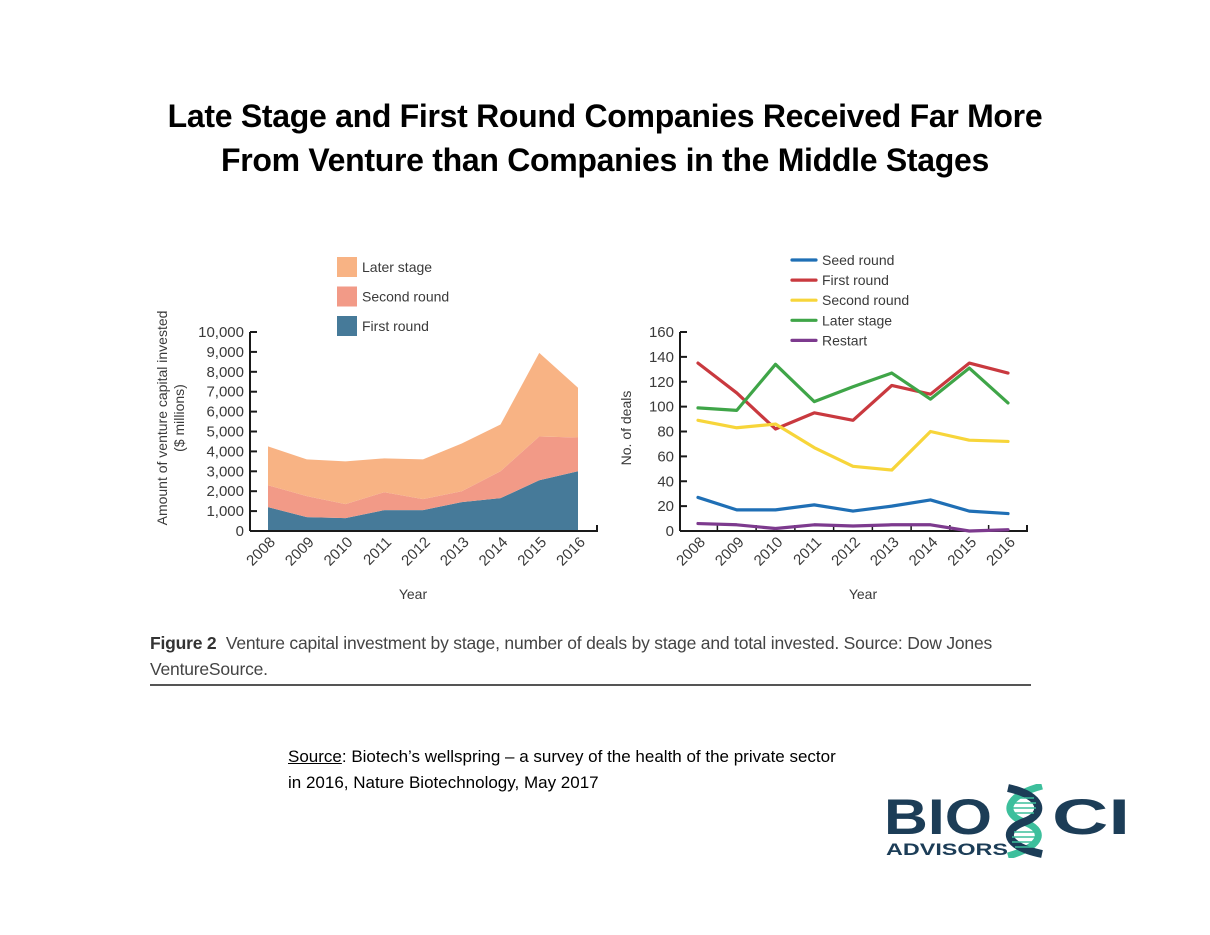  What do you see at coordinates (225, 491) in the screenshot?
I see `area-chart-y-tick-label: 2,000` at bounding box center [225, 491].